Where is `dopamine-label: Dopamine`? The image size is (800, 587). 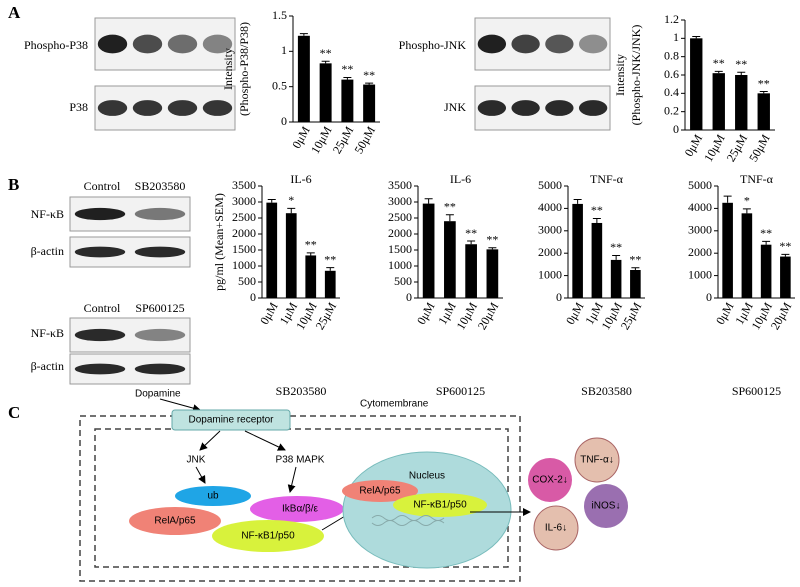 dopamine-label: Dopamine is located at coordinates (158, 394).